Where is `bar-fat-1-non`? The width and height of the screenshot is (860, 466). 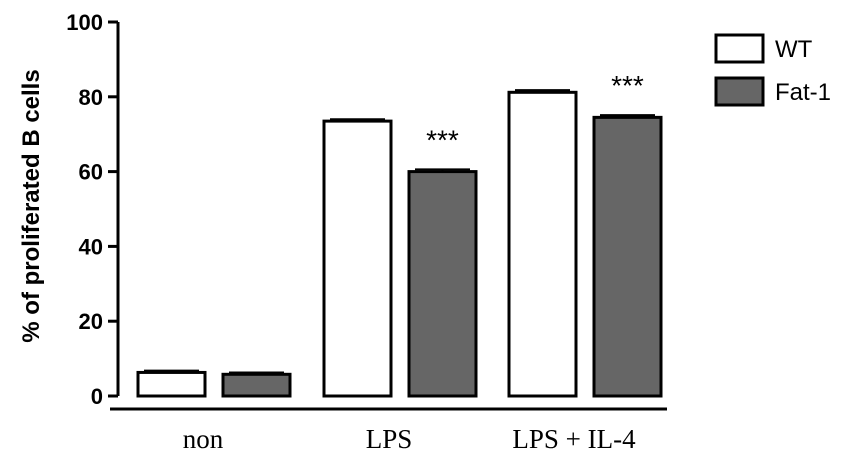 bar-fat-1-non is located at coordinates (256, 385).